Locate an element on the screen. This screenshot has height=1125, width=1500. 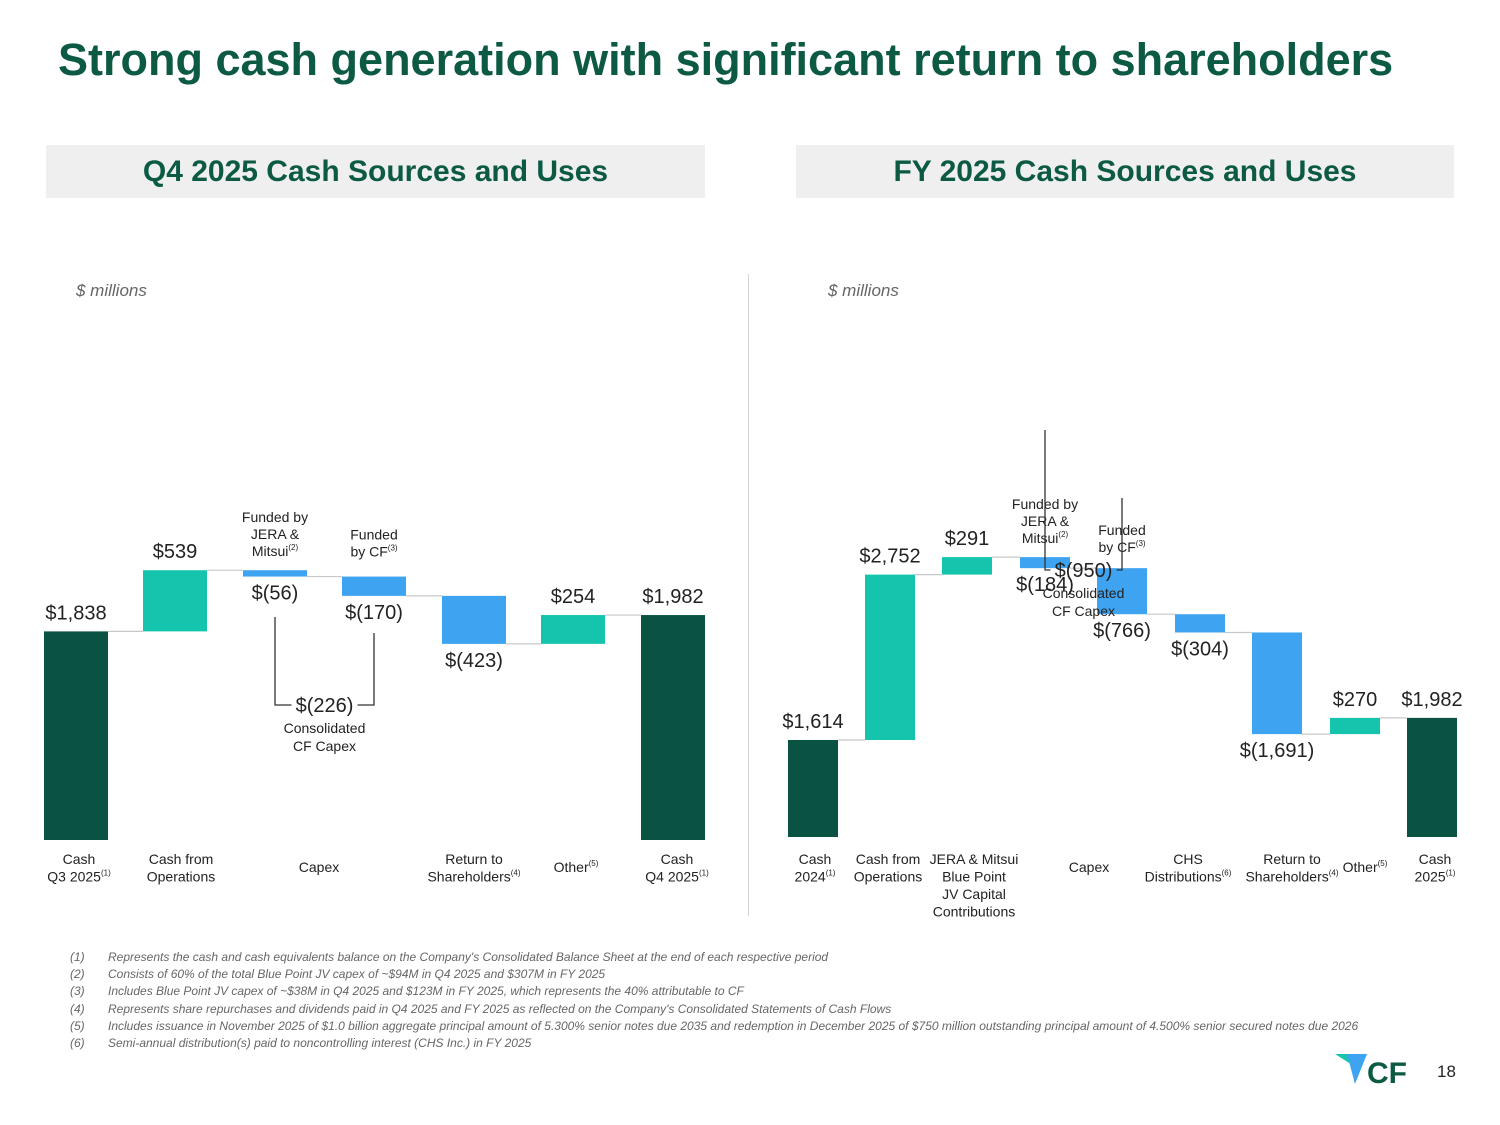
category-label: Q4 2025(1) is located at coordinates (677, 877).